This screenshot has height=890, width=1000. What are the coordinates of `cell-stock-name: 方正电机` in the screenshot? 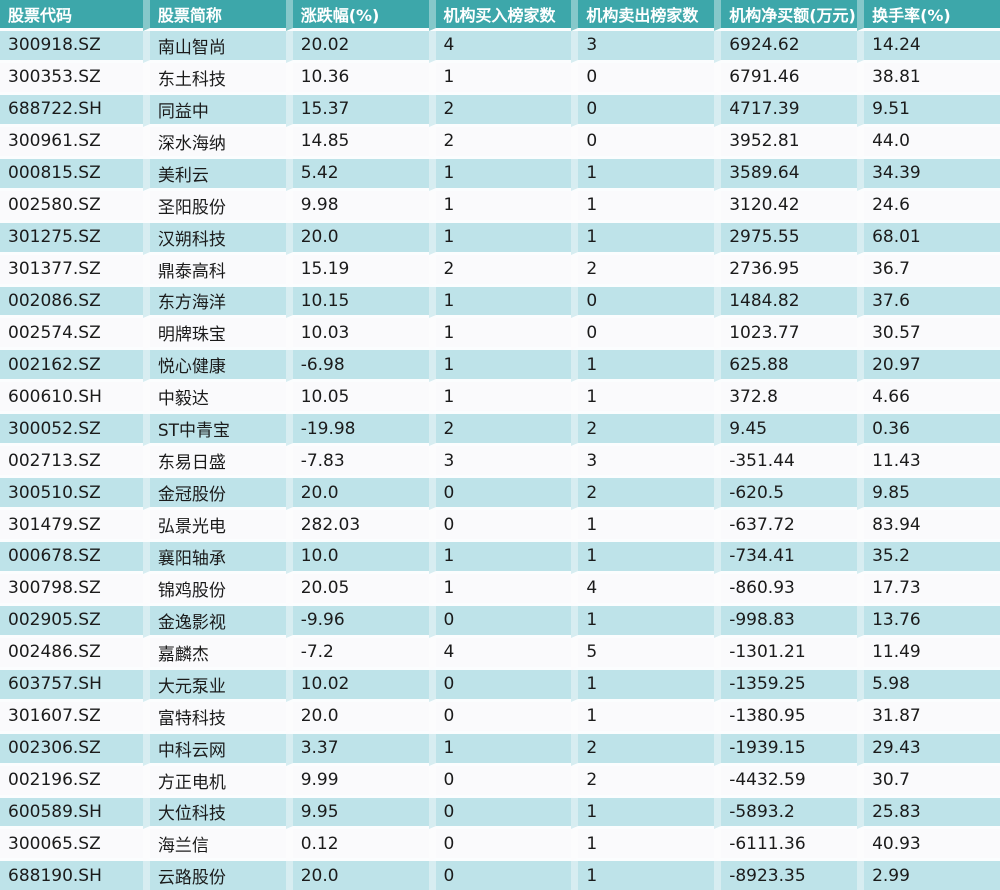 It's located at (214, 781).